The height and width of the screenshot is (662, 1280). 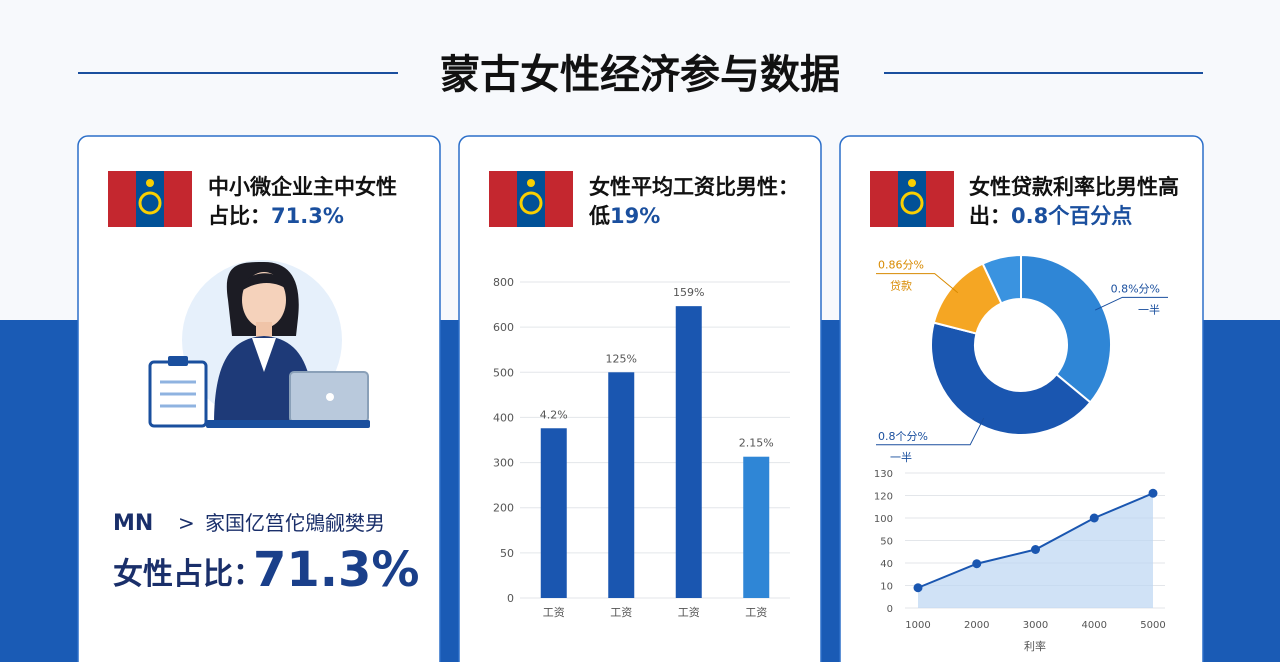 What do you see at coordinates (133, 523) in the screenshot?
I see `country-code: MN` at bounding box center [133, 523].